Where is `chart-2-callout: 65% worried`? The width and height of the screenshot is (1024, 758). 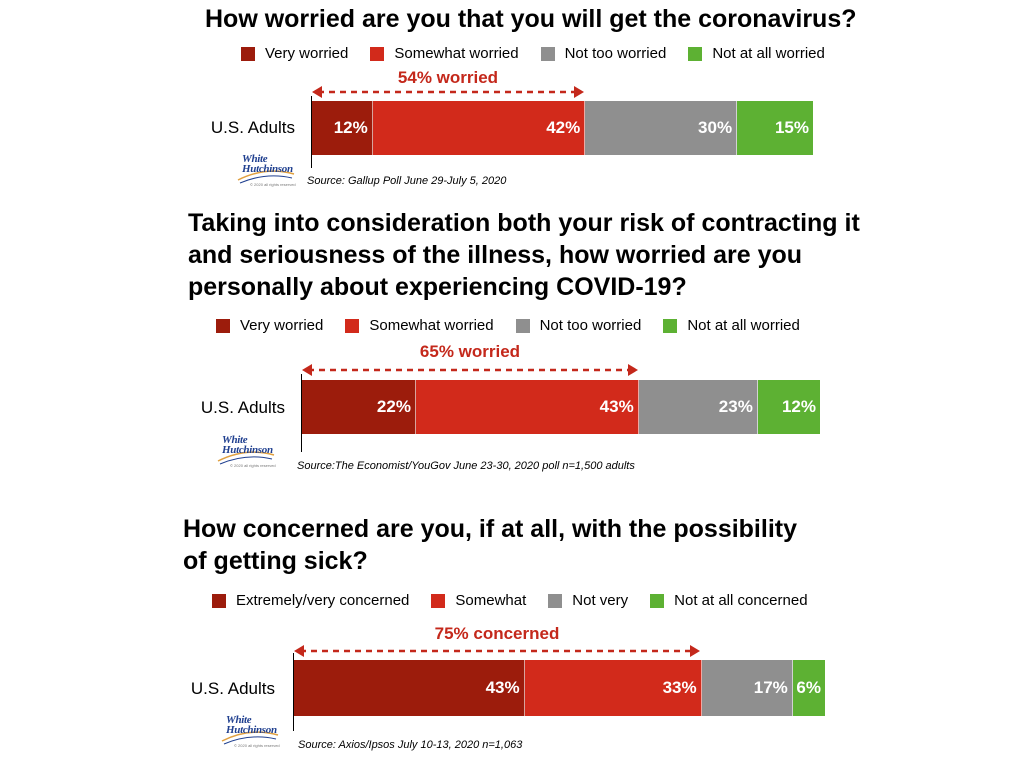 chart-2-callout: 65% worried is located at coordinates (470, 351).